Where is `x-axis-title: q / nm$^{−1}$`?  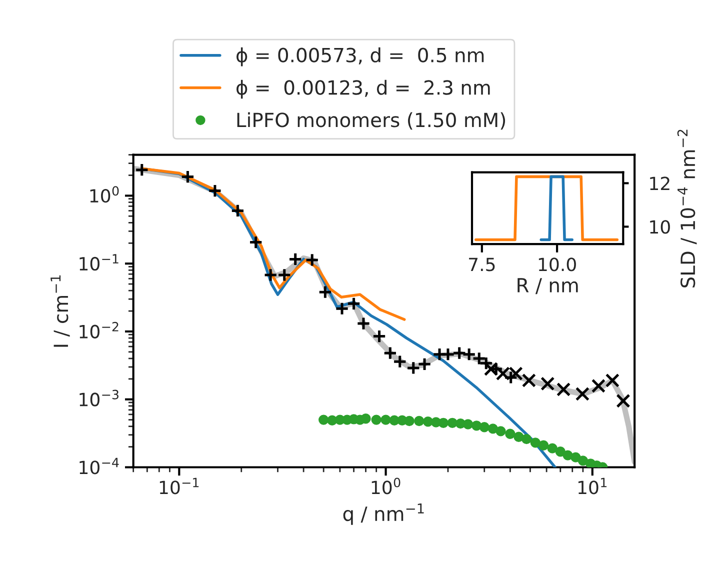
x-axis-title: q / nm$^{−1}$ is located at coordinates (383, 514).